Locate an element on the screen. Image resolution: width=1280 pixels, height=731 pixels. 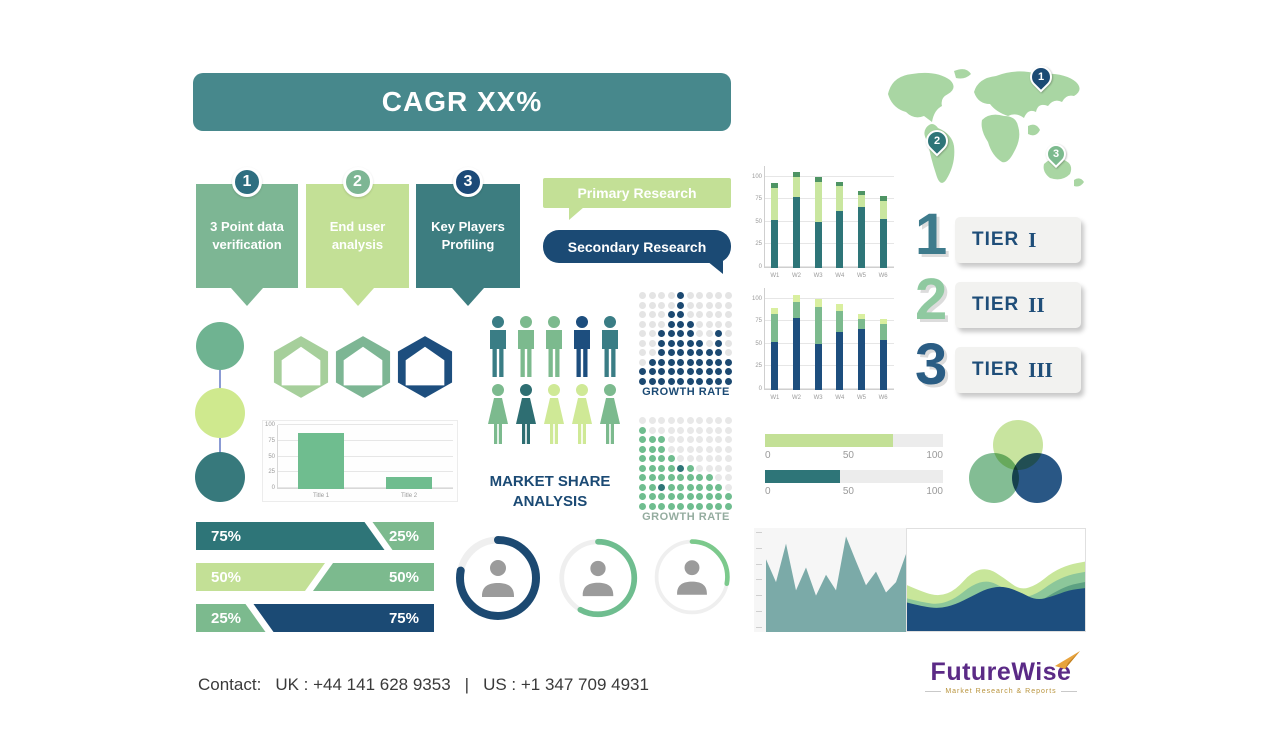
percent-split-bars: 75% 25% 50% 50% 25% 75% is located at coordinates (315, 583).